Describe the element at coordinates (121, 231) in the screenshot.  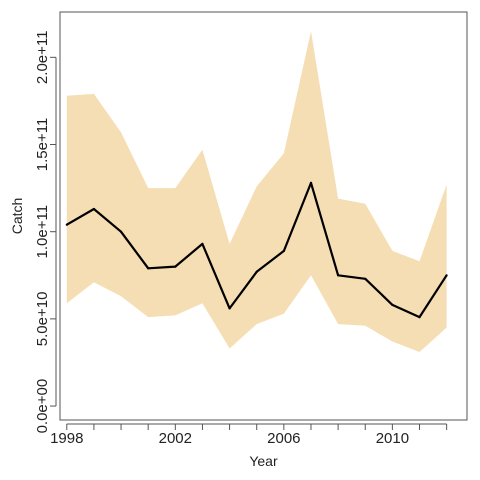
I see `data-point-2000` at that location.